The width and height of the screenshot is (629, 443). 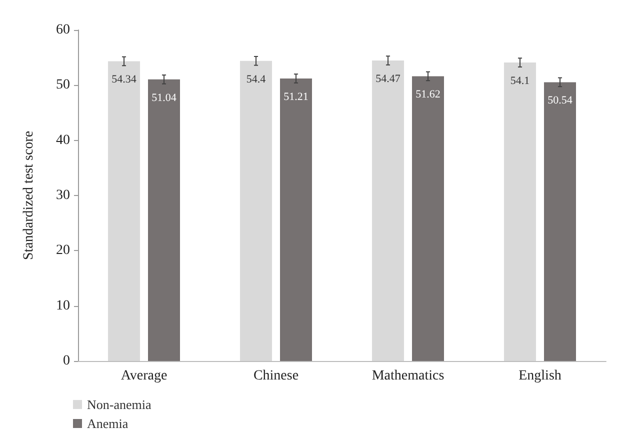 I want to click on y-tick-label: 40, so click(x=63, y=140).